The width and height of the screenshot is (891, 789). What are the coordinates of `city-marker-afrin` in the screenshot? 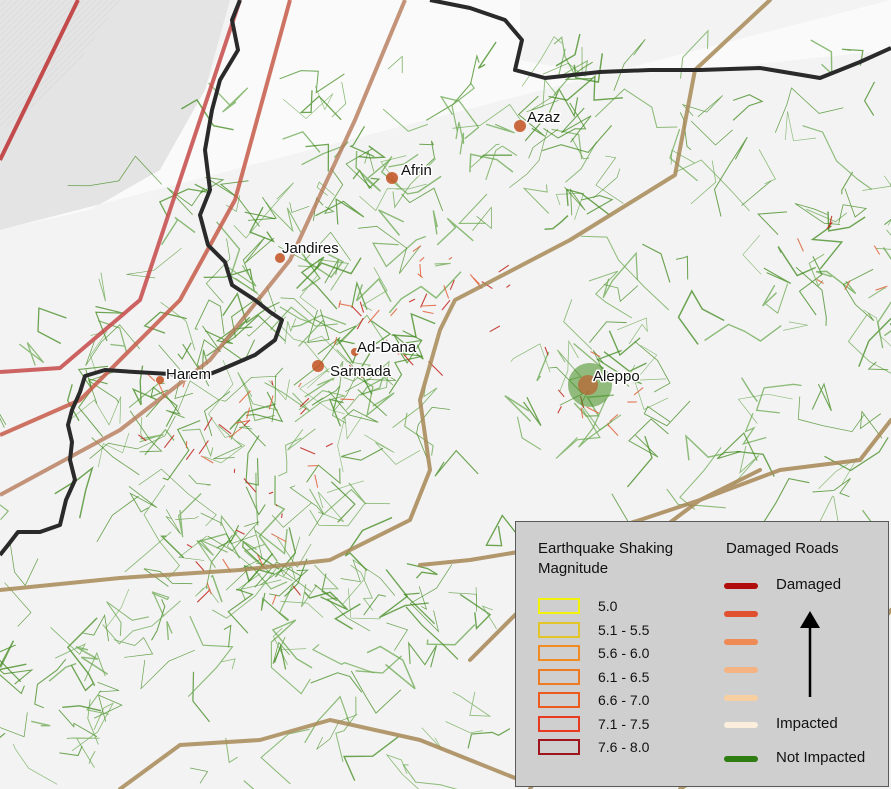 It's located at (392, 178).